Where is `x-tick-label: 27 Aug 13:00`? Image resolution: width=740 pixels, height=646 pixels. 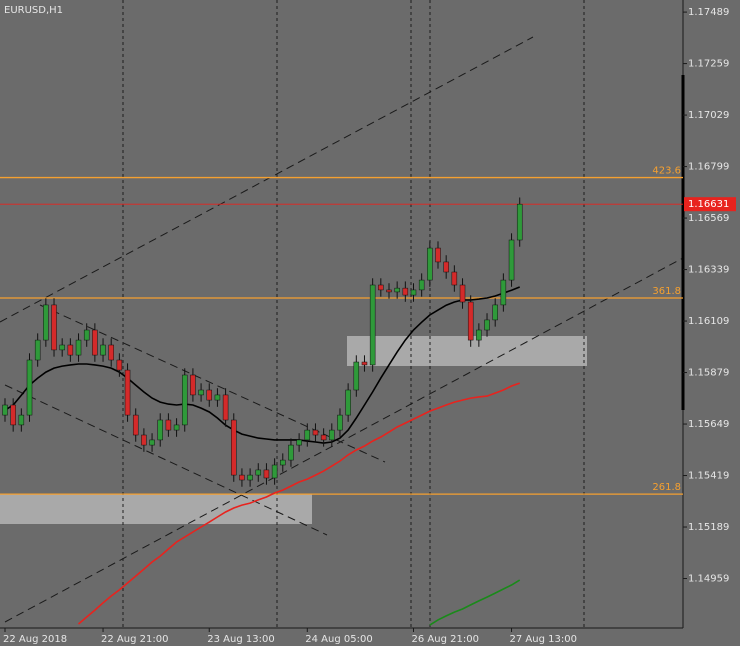 x-tick-label: 27 Aug 13:00 is located at coordinates (543, 639).